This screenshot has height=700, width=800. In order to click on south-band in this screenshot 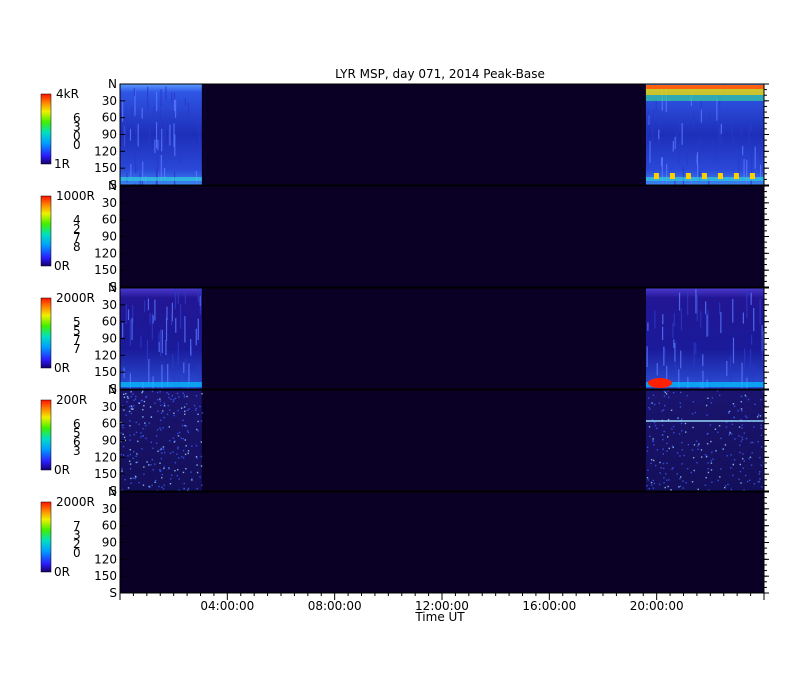, I will do `click(161, 179)`.